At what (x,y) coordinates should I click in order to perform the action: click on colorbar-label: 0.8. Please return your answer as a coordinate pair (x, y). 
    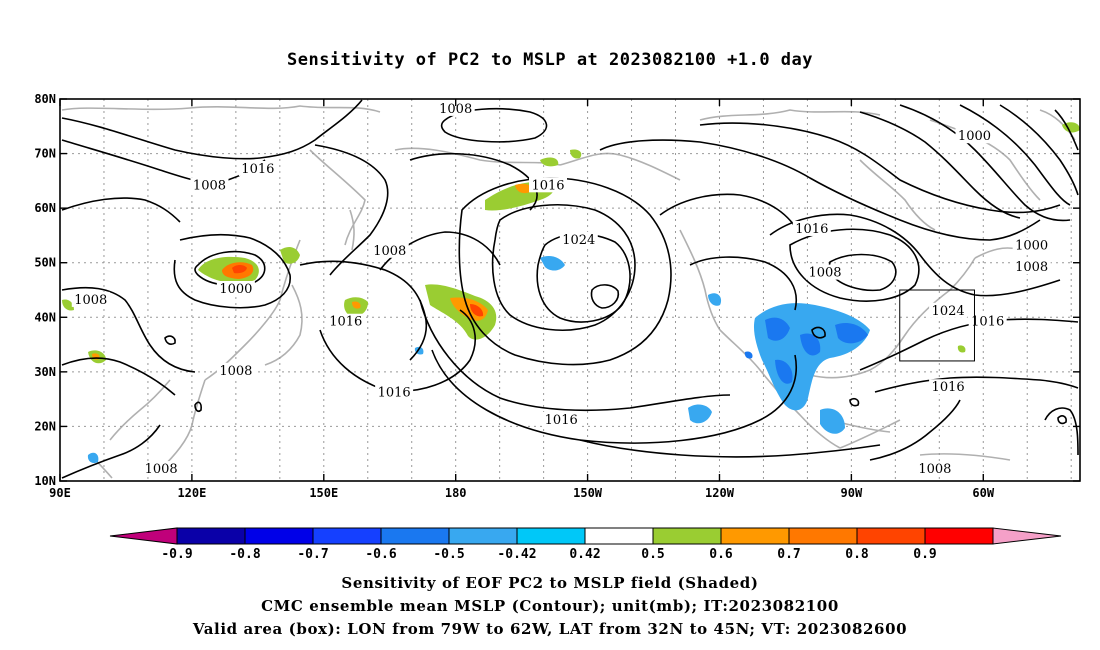
    Looking at the image, I should click on (857, 554).